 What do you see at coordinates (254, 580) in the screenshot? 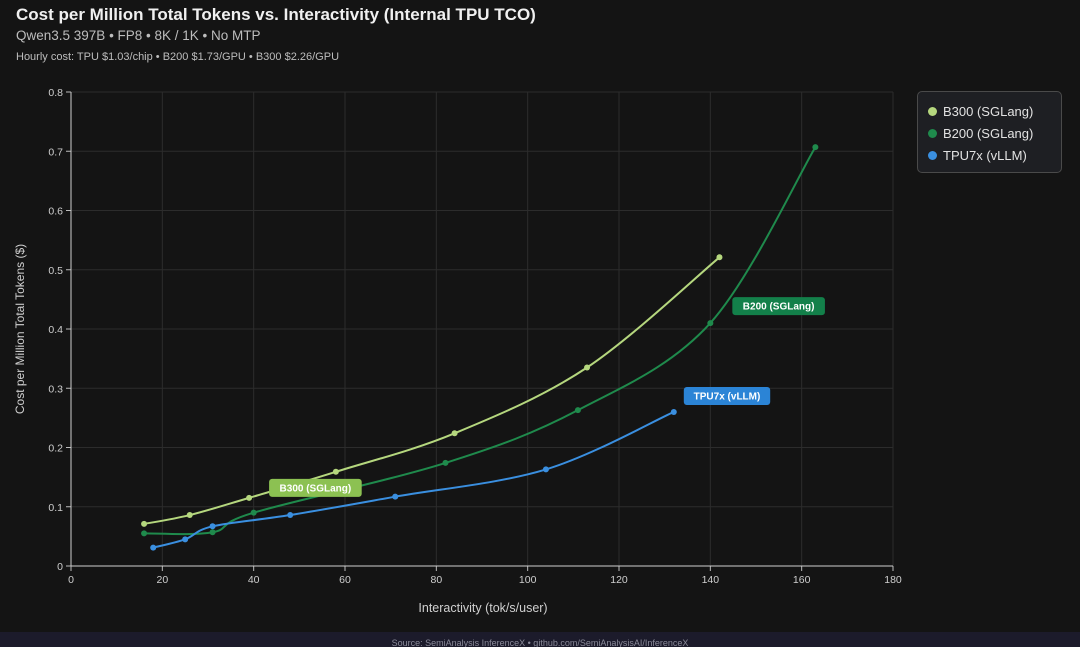
I see `x-tick-label: 40` at bounding box center [254, 580].